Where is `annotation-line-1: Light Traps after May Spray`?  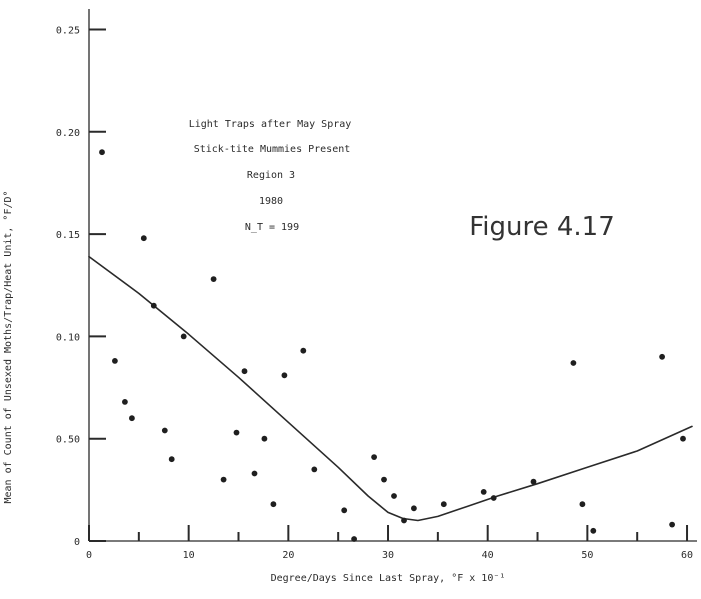
annotation-line-1: Light Traps after May Spray is located at coordinates (270, 124).